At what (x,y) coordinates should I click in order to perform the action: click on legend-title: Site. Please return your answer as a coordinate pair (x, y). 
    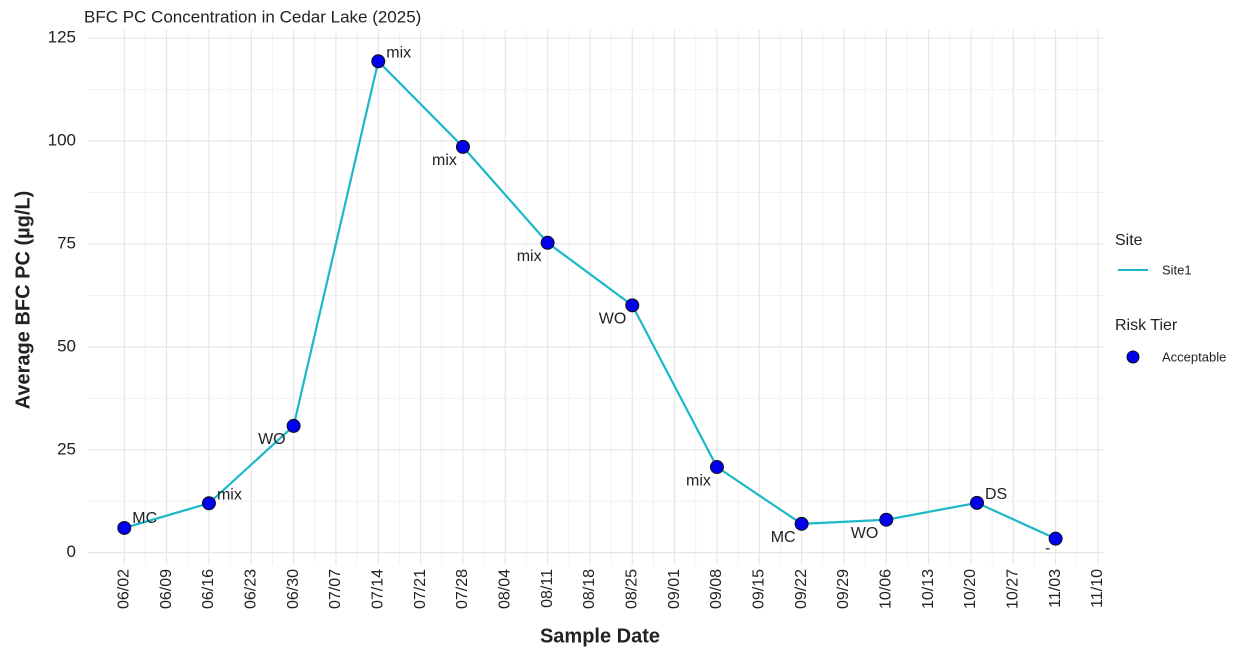
    Looking at the image, I should click on (1129, 240).